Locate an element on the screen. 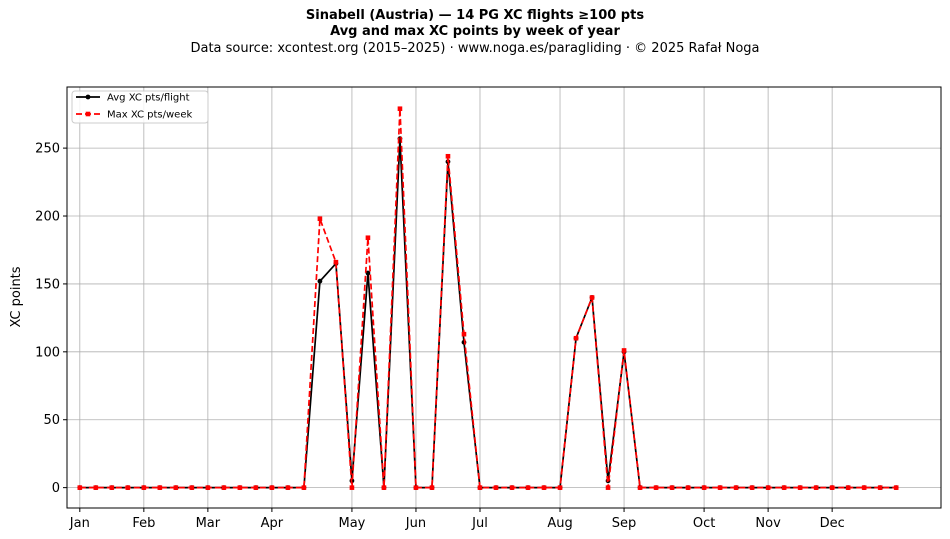 The width and height of the screenshot is (950, 539). x-axis: Jan Feb Mar Apr May Jun Jul Aug Sep Oct Nov Dec is located at coordinates (457, 519).